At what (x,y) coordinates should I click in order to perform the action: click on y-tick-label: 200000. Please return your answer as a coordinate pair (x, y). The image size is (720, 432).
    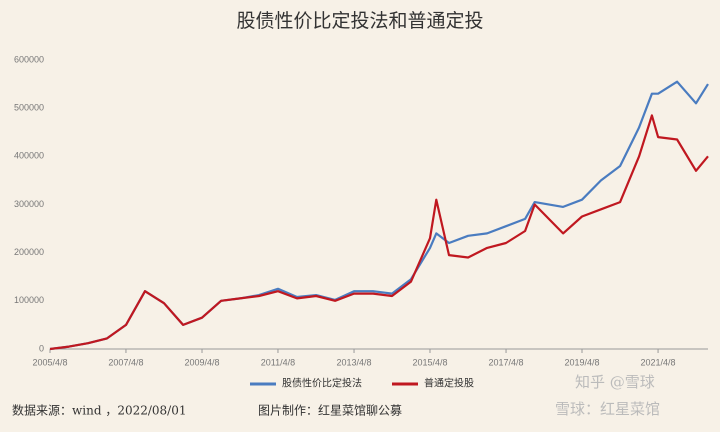
    Looking at the image, I should click on (29, 252).